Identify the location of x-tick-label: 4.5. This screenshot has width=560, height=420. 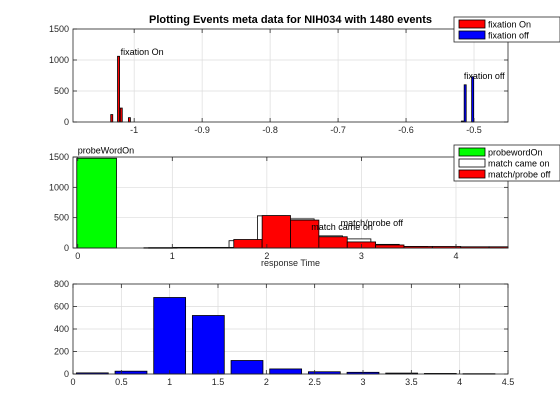
(508, 382).